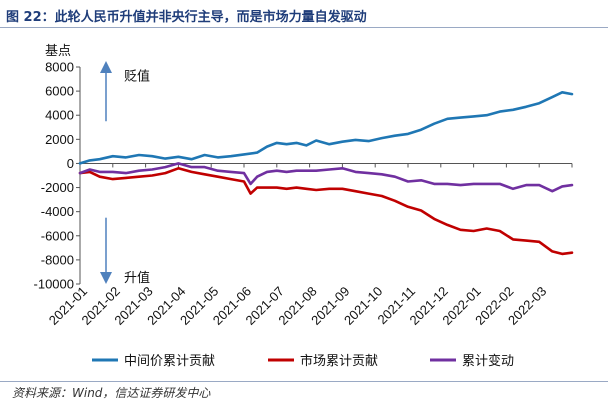  Describe the element at coordinates (57, 235) in the screenshot. I see `y-tick-label: -6000` at that location.